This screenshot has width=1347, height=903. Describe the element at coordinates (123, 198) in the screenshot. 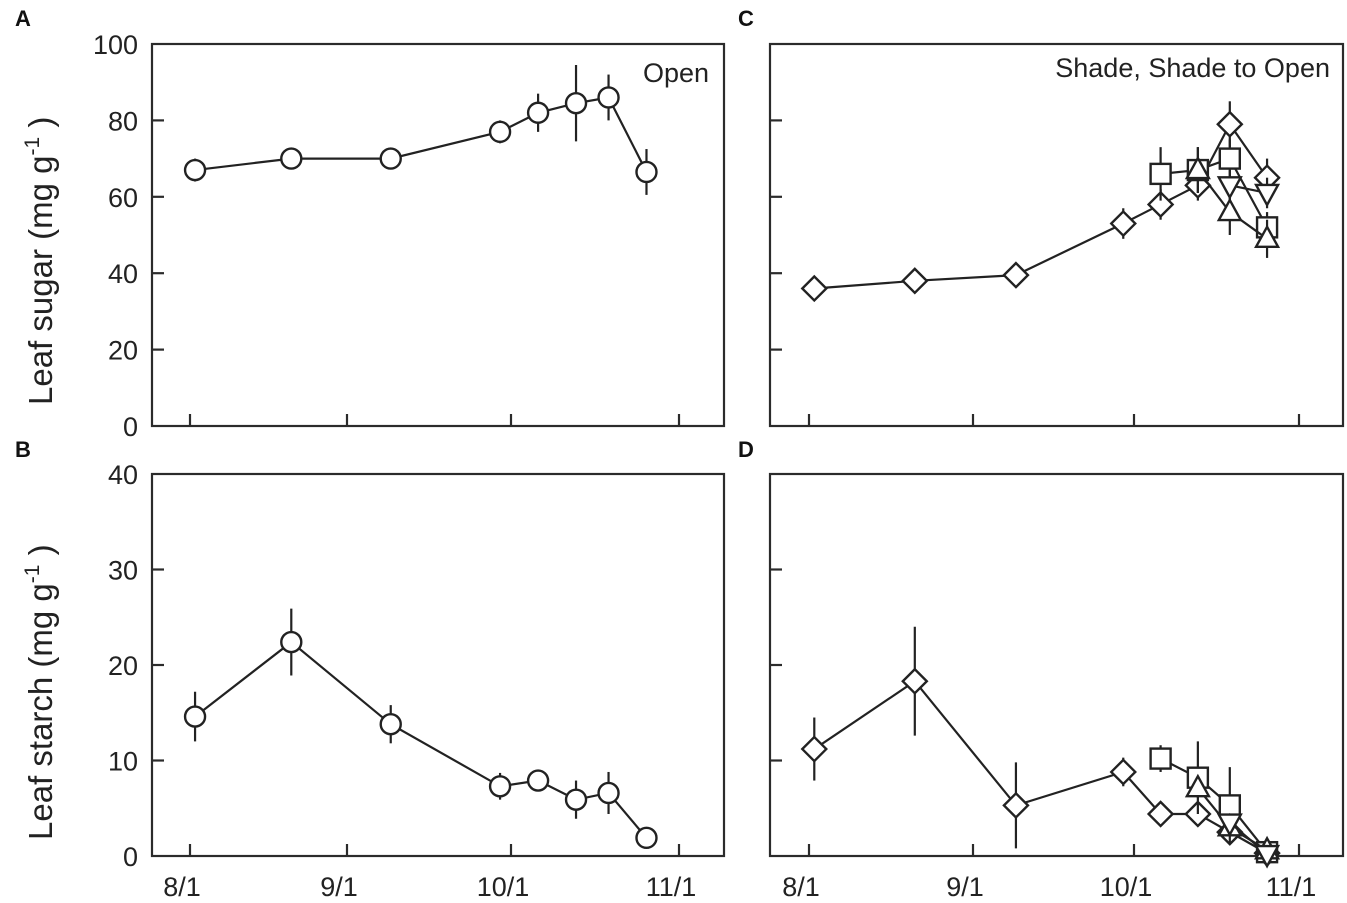

I see `y-tick-label: 60` at that location.